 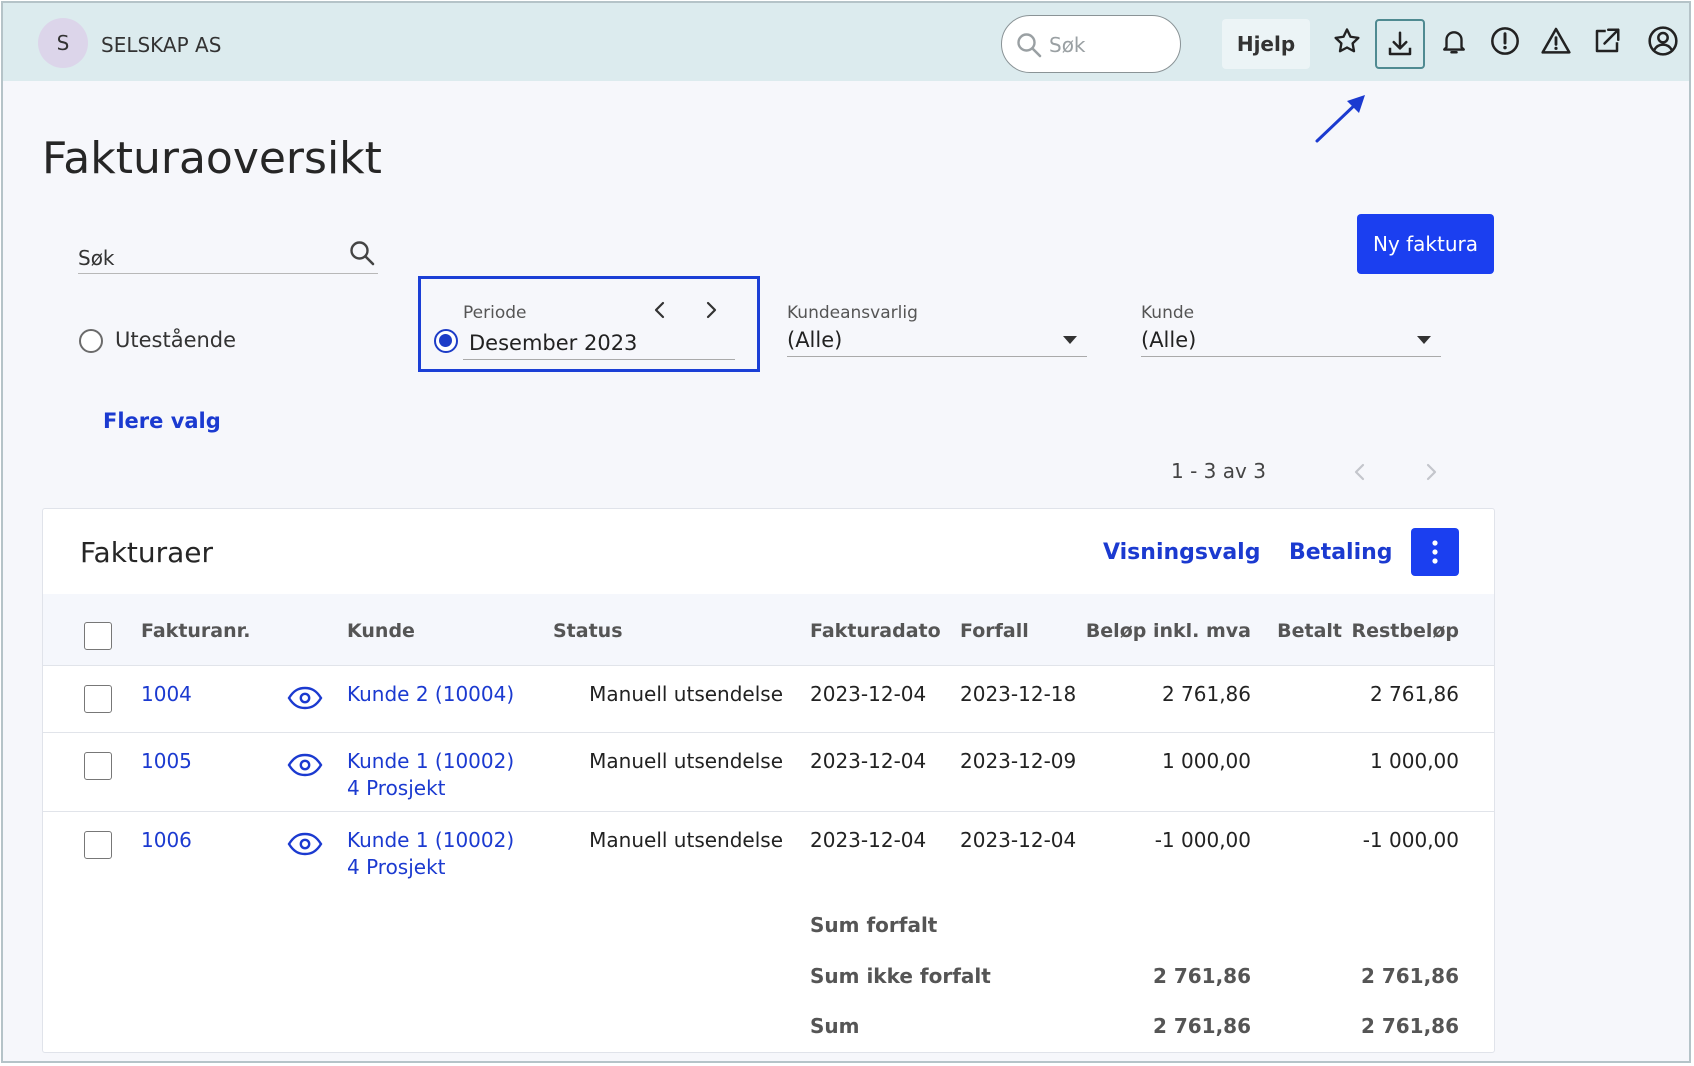 What do you see at coordinates (1206, 694) in the screenshot?
I see `amount-value: 2 761,86` at bounding box center [1206, 694].